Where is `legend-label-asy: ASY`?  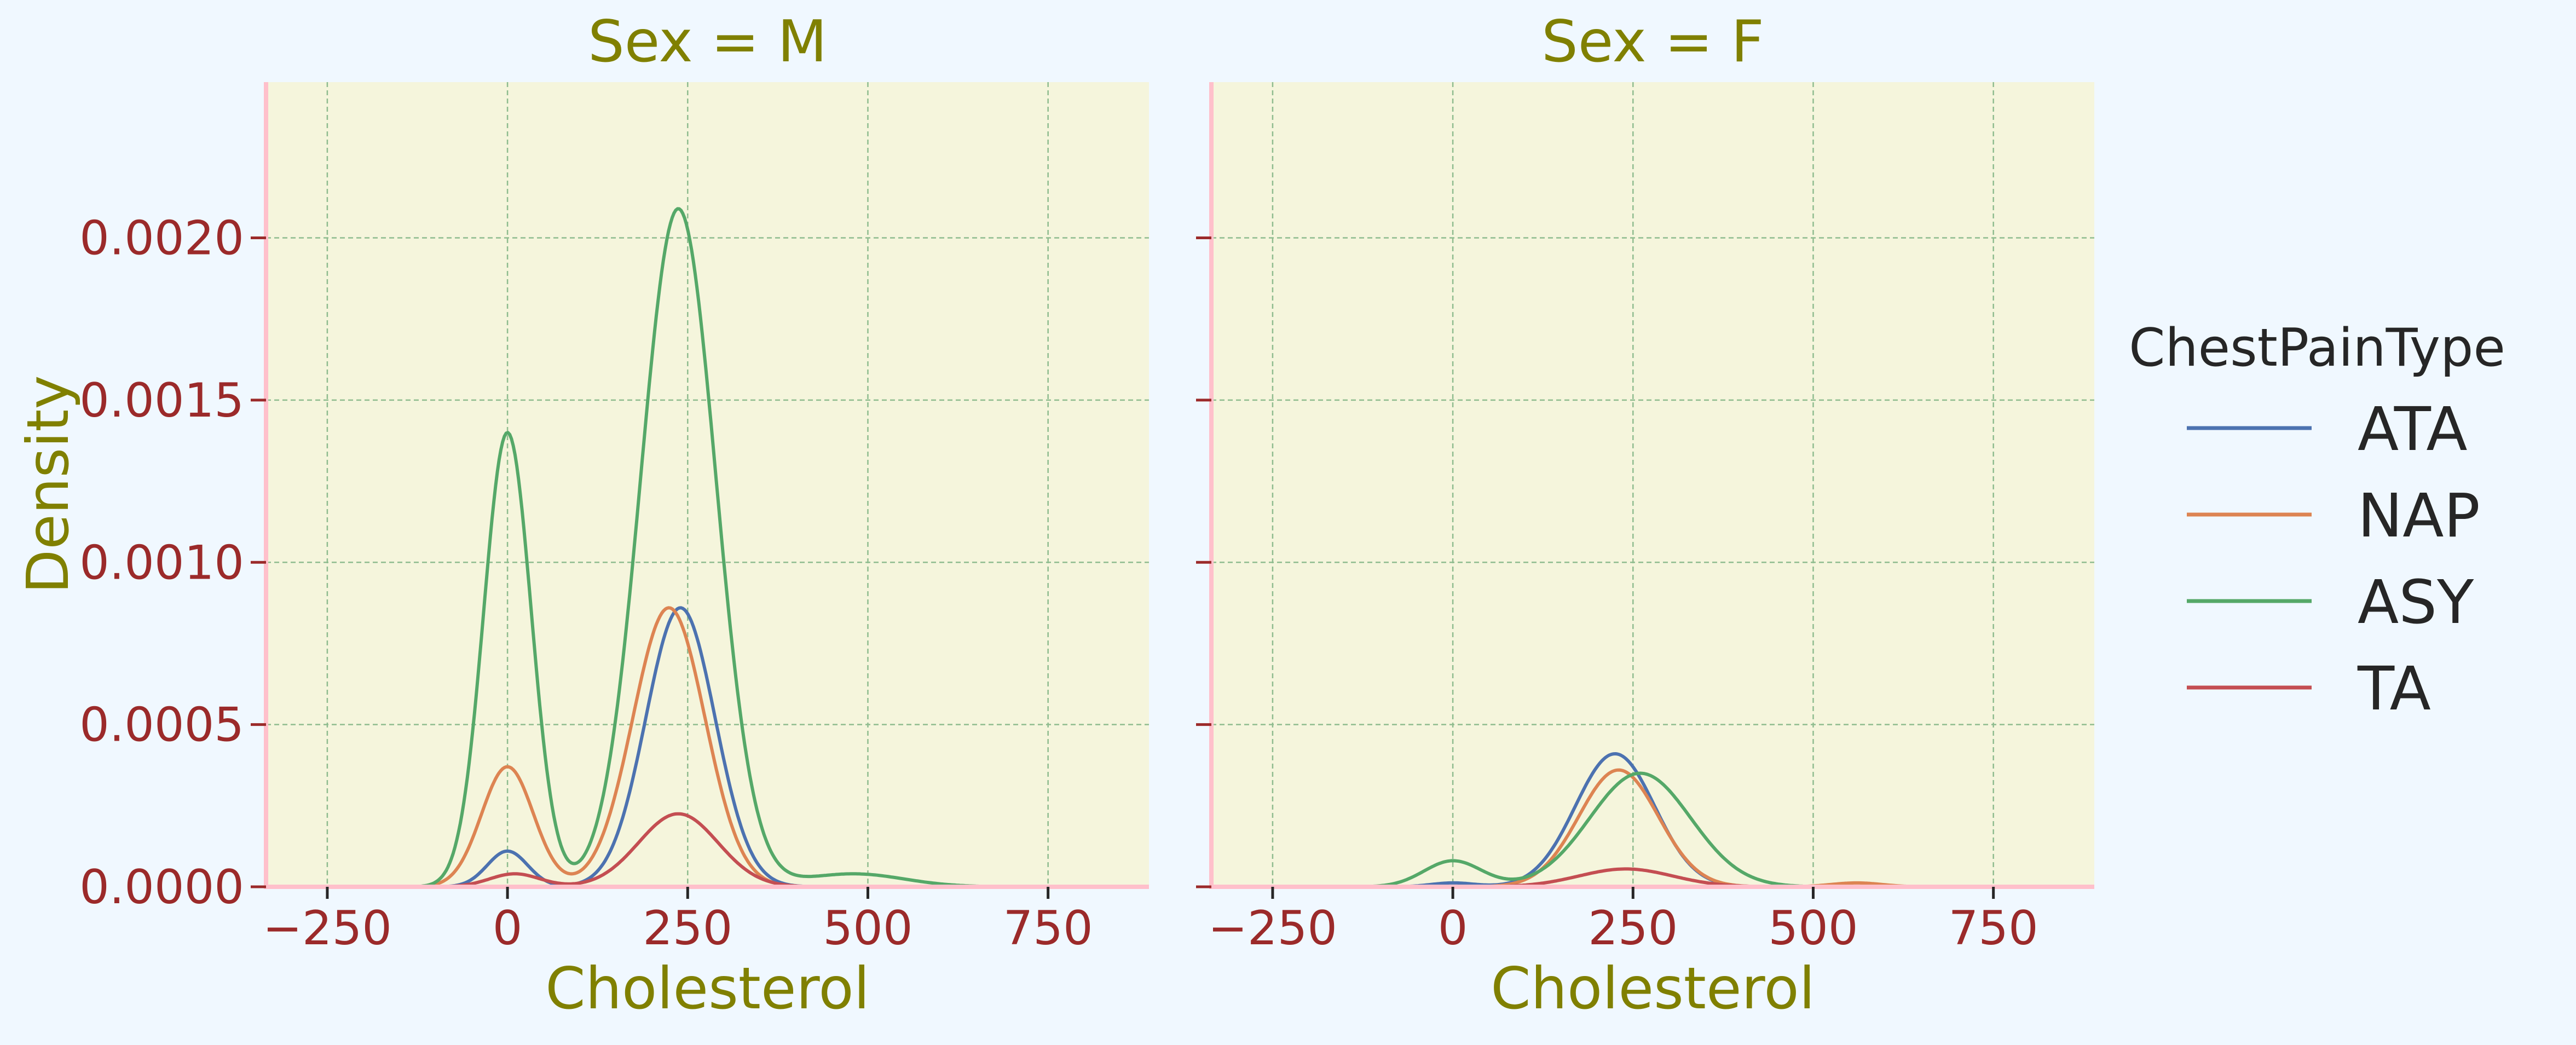 legend-label-asy: ASY is located at coordinates (2416, 602).